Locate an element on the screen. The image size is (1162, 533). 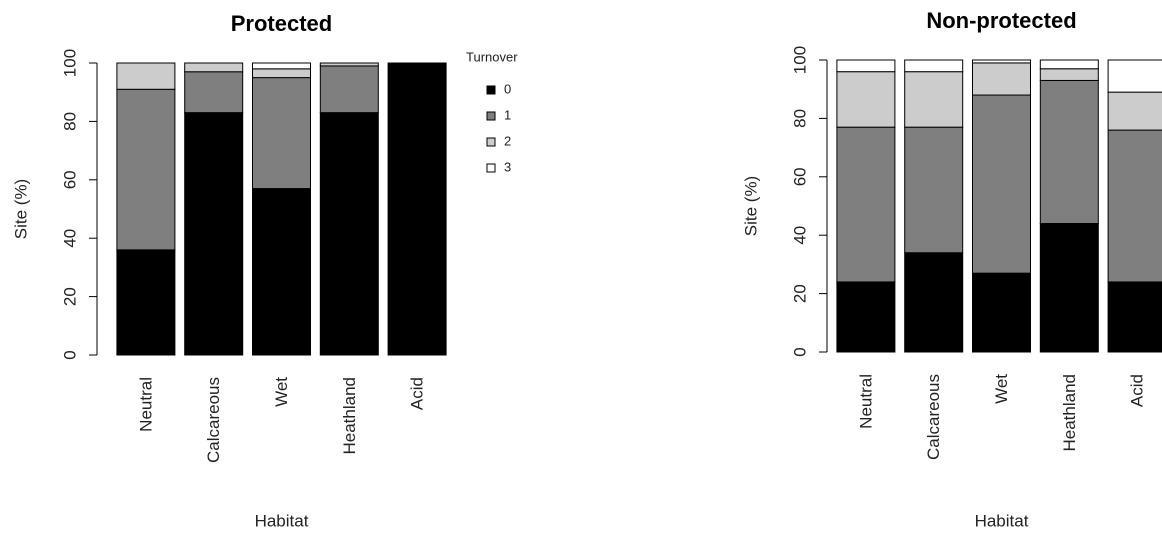
legend-title: Turnover is located at coordinates (492, 56).